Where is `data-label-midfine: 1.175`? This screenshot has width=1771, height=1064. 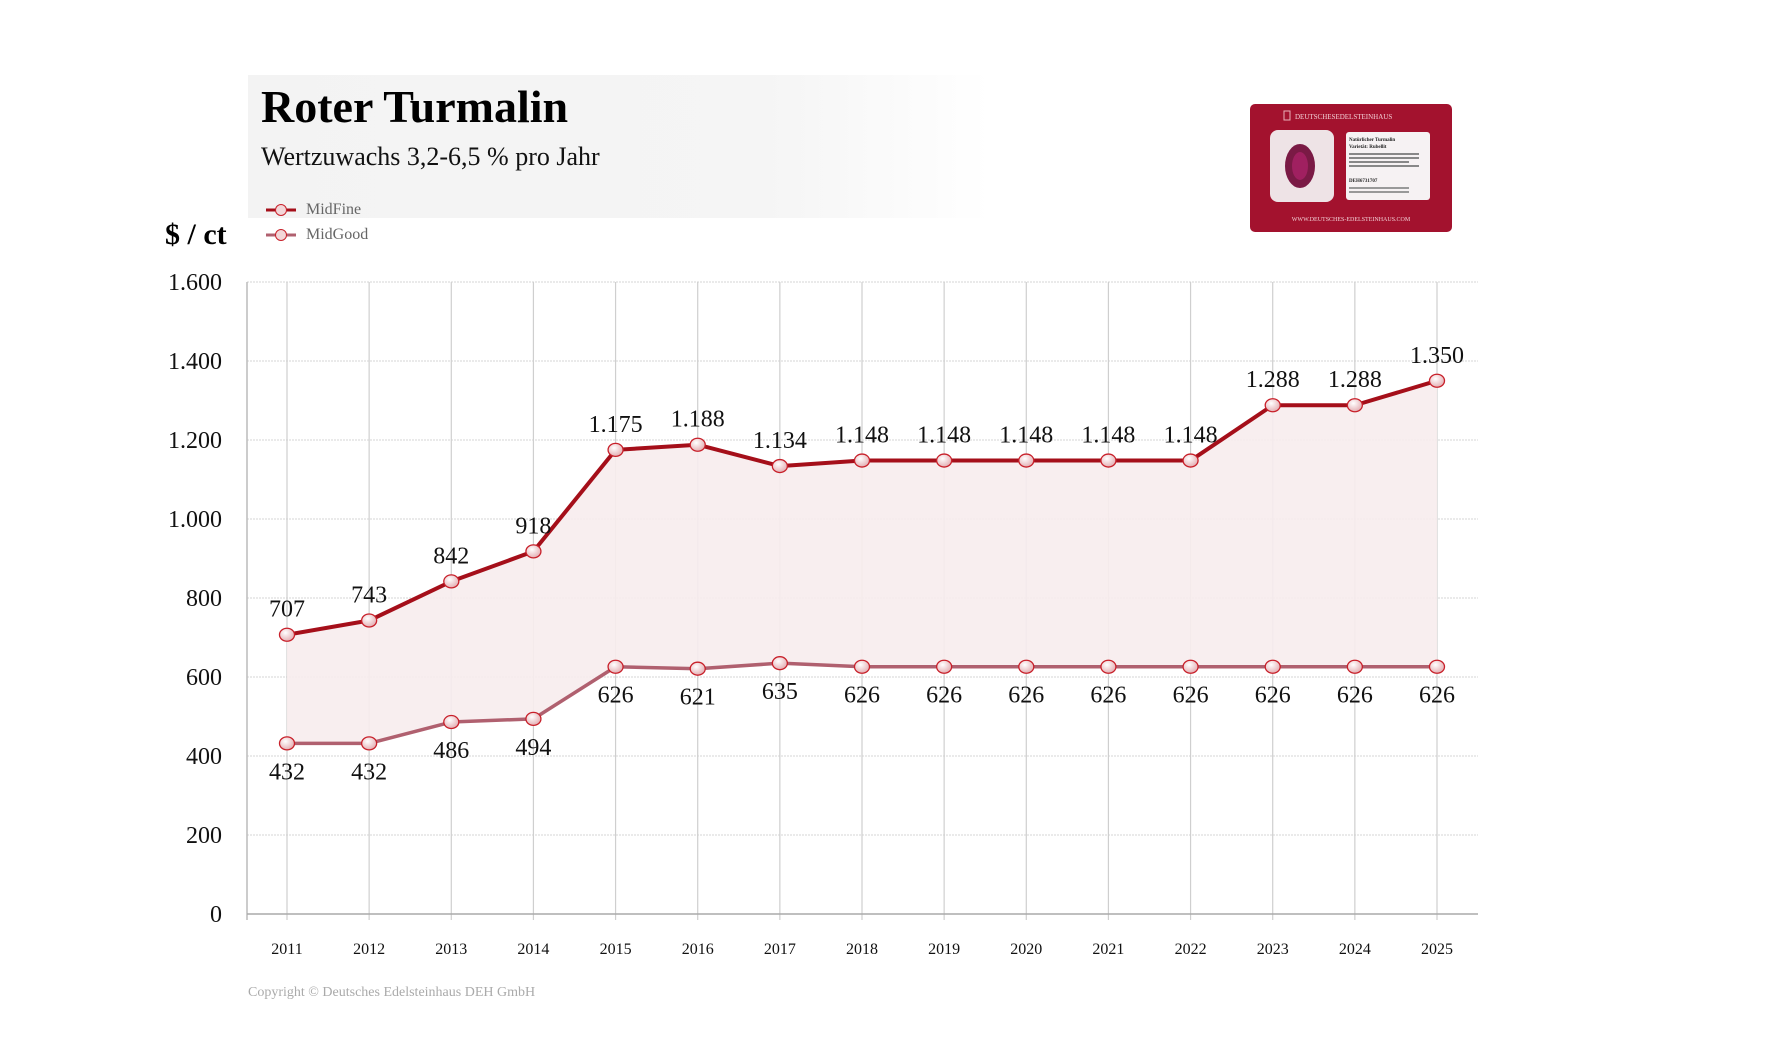 data-label-midfine: 1.175 is located at coordinates (616, 425).